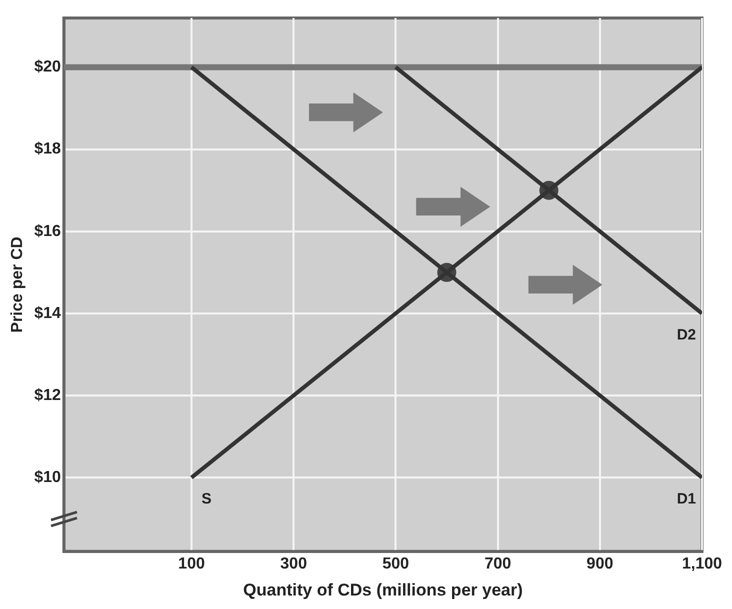 Image resolution: width=732 pixels, height=609 pixels. Describe the element at coordinates (207, 499) in the screenshot. I see `series-label: S` at that location.